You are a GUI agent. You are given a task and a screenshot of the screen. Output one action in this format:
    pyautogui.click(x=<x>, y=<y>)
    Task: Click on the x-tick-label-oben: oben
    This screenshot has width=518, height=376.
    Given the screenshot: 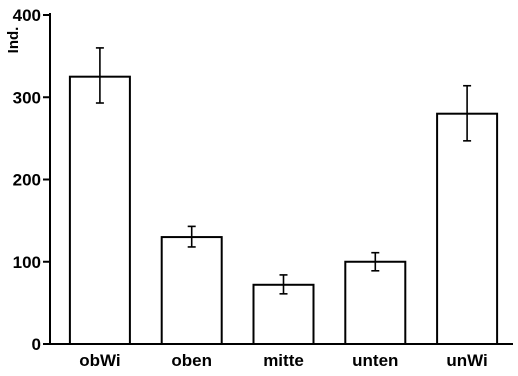 What is the action you would take?
    pyautogui.click(x=191, y=360)
    